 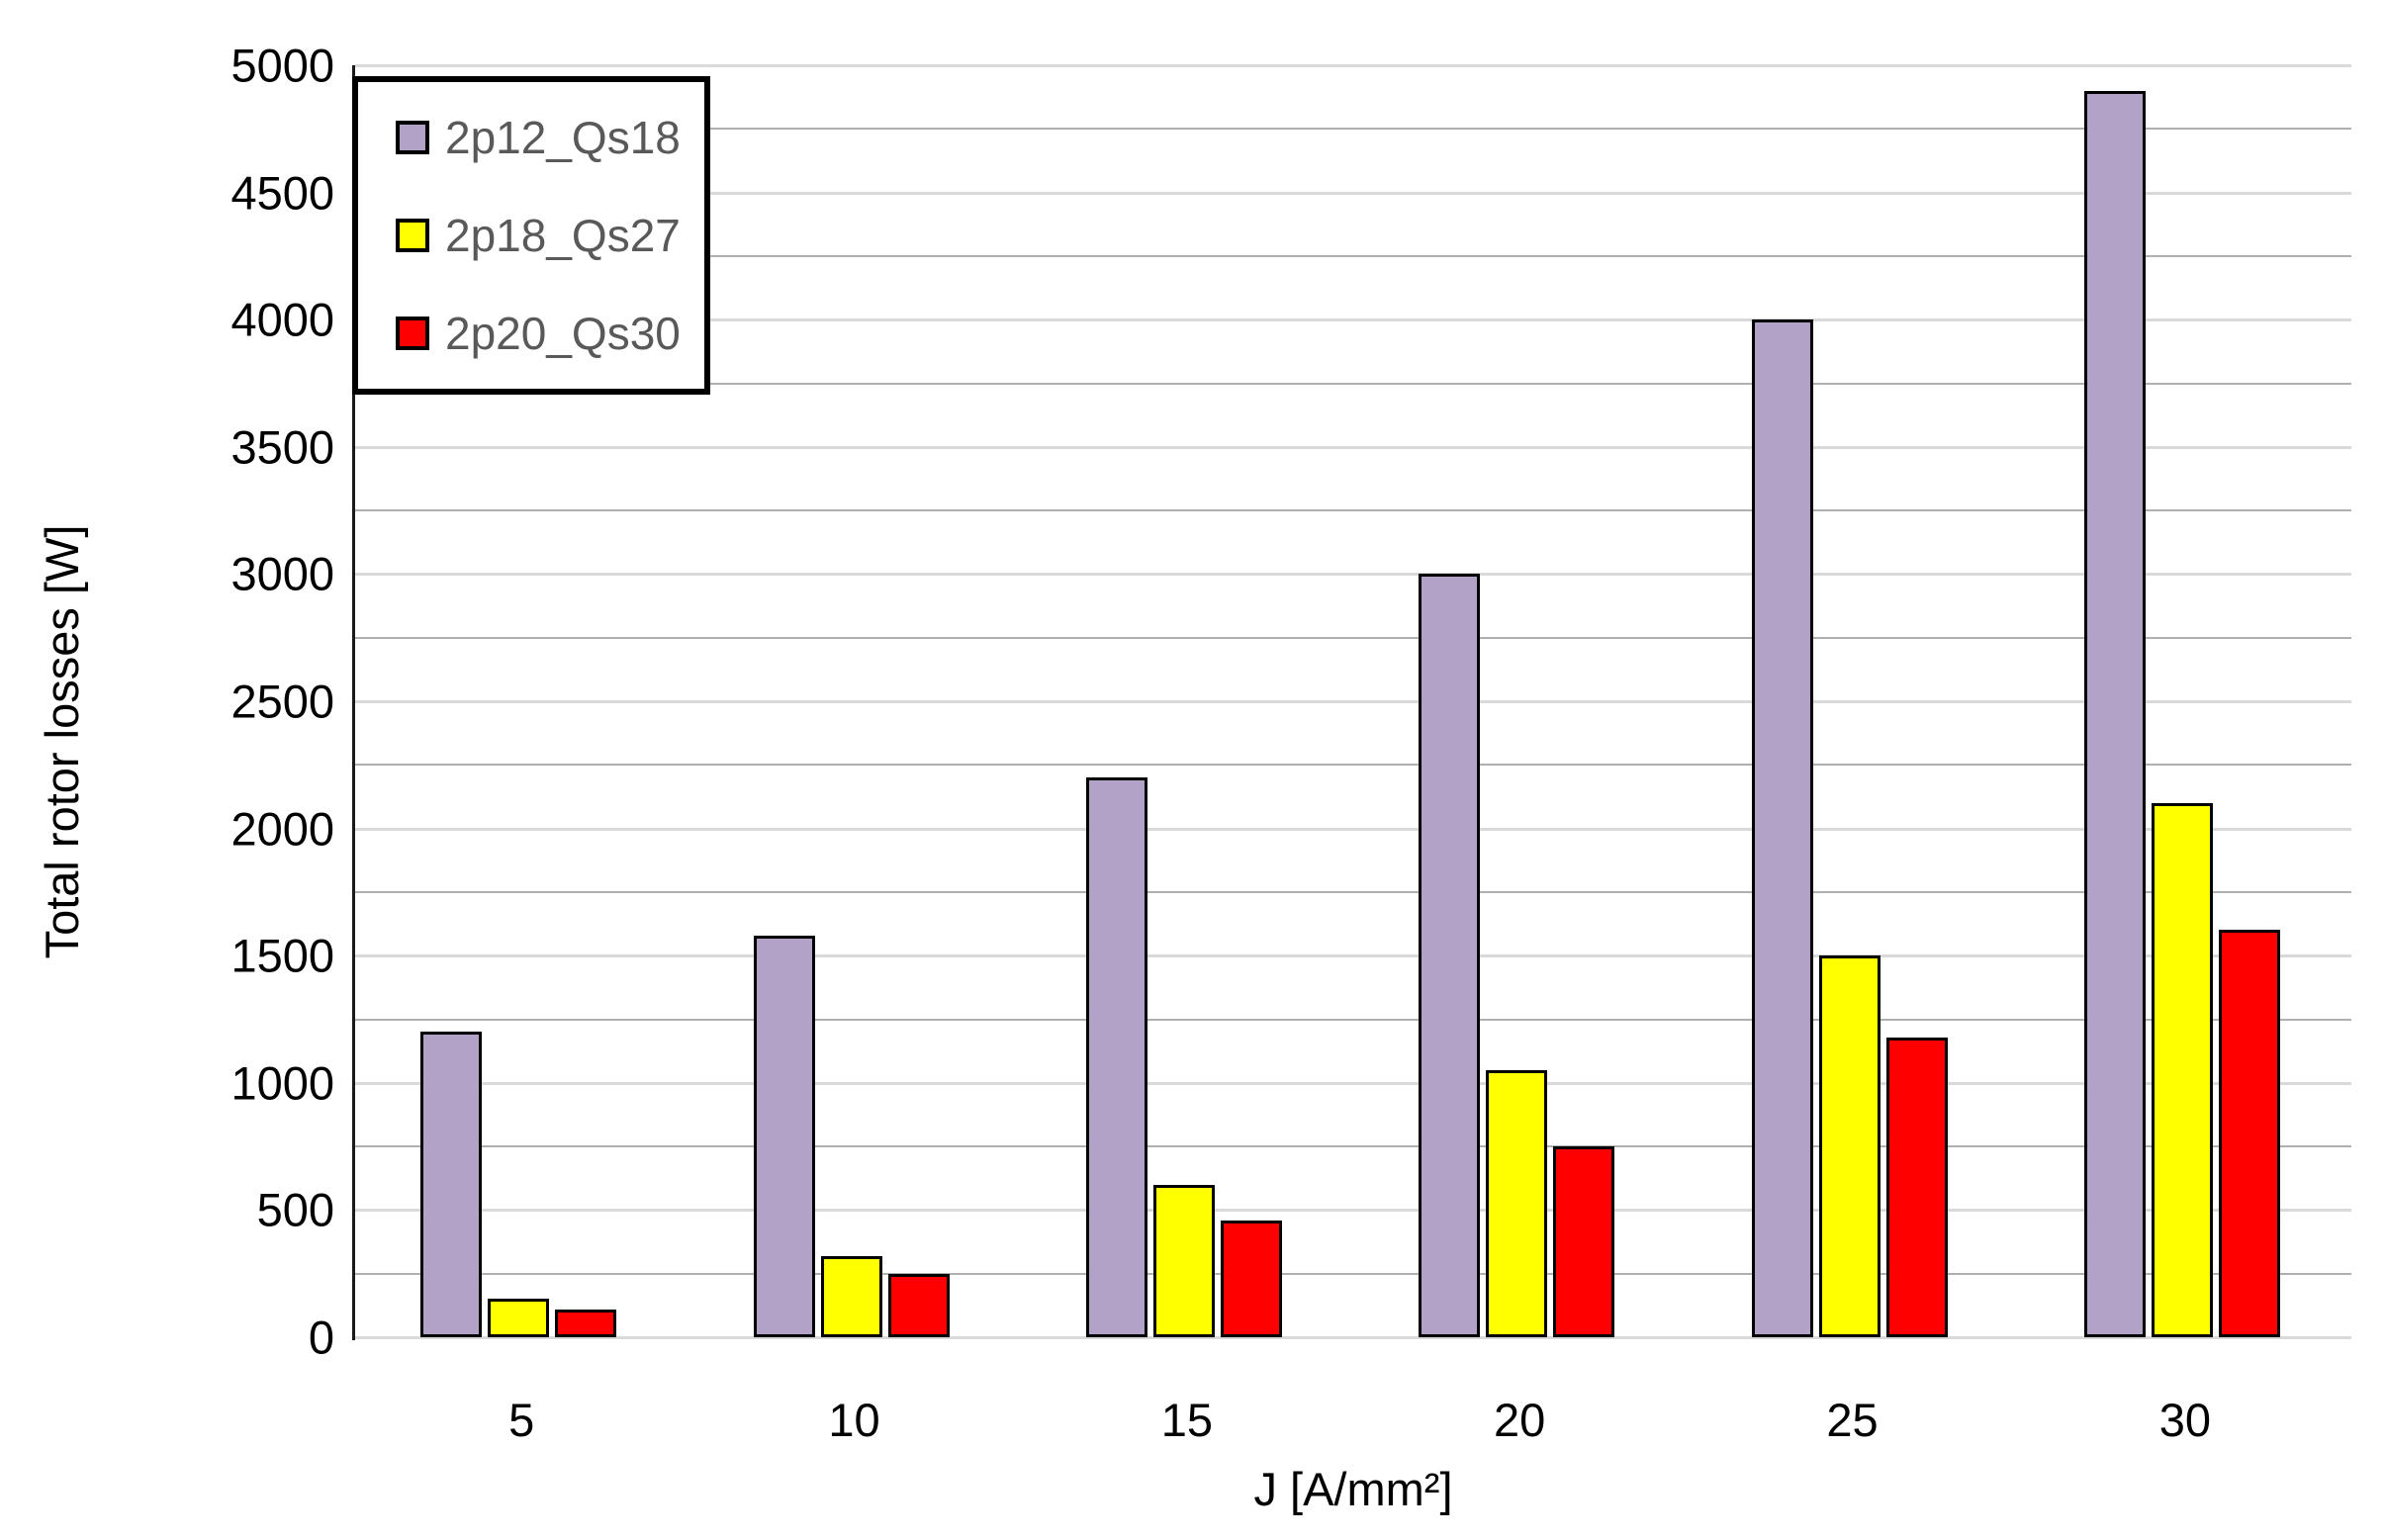 What do you see at coordinates (1916, 1187) in the screenshot?
I see `bar-2p20_Qs30-J25` at bounding box center [1916, 1187].